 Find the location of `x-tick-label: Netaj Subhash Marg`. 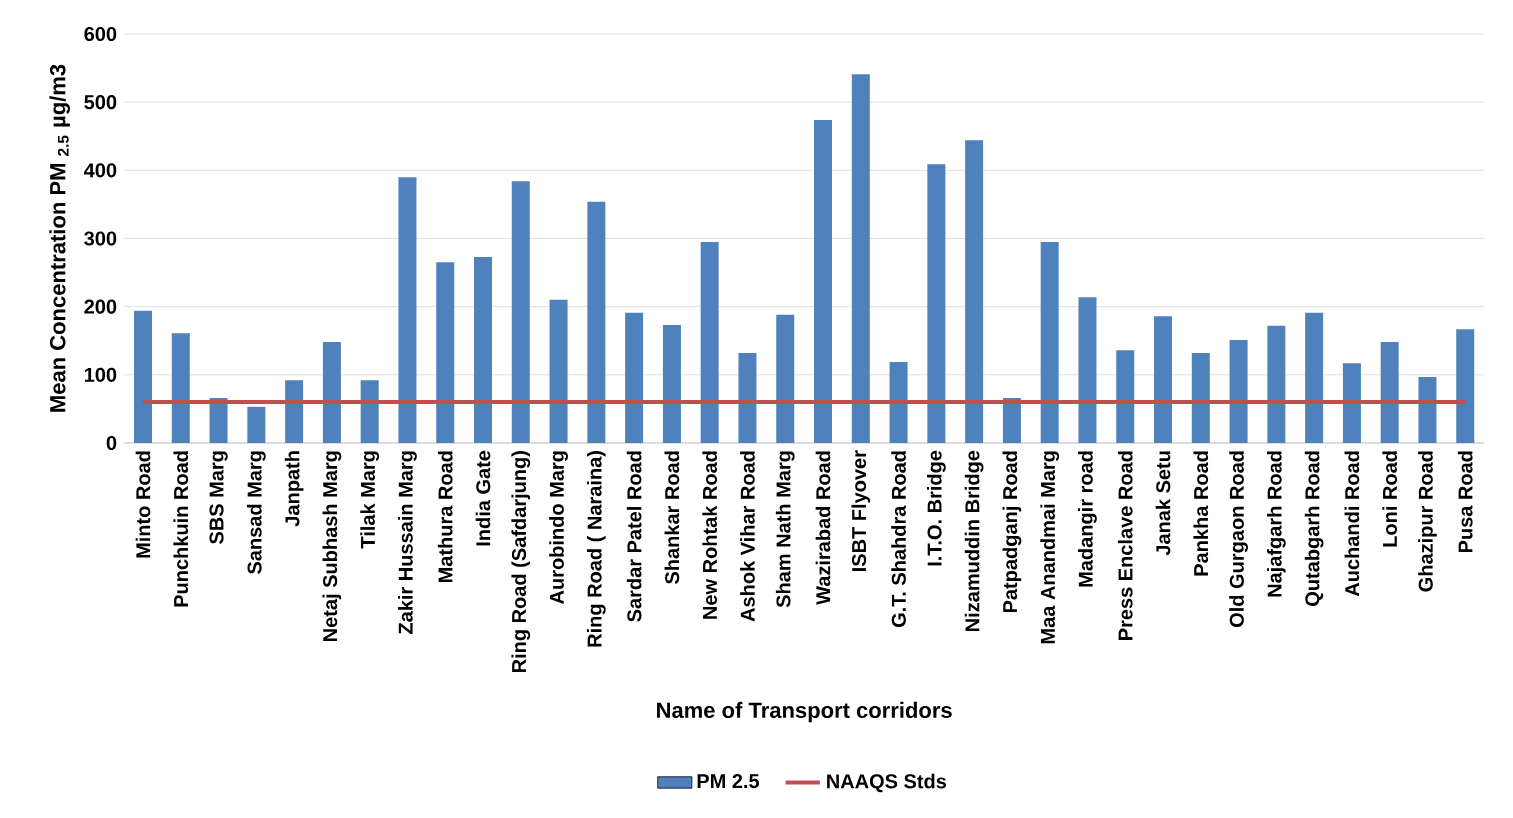

x-tick-label: Netaj Subhash Marg is located at coordinates (332, 546).